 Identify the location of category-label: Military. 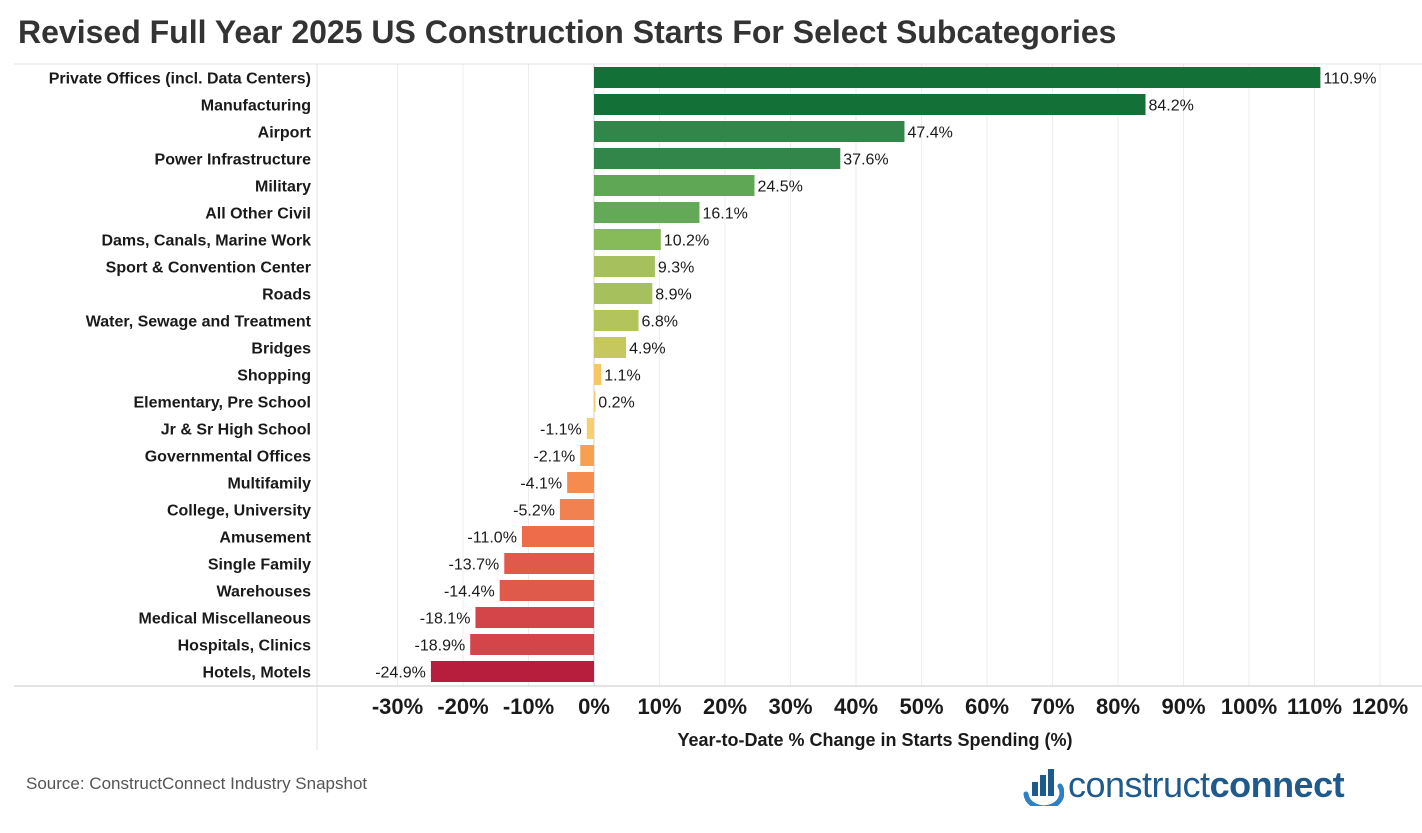
(283, 187).